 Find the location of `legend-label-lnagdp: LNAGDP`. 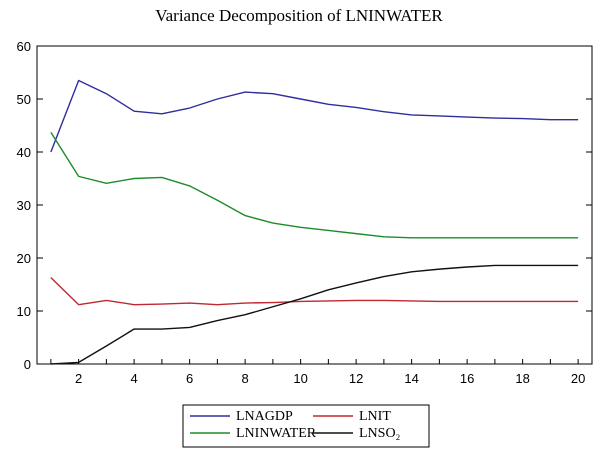

legend-label-lnagdp: LNAGDP is located at coordinates (264, 416).